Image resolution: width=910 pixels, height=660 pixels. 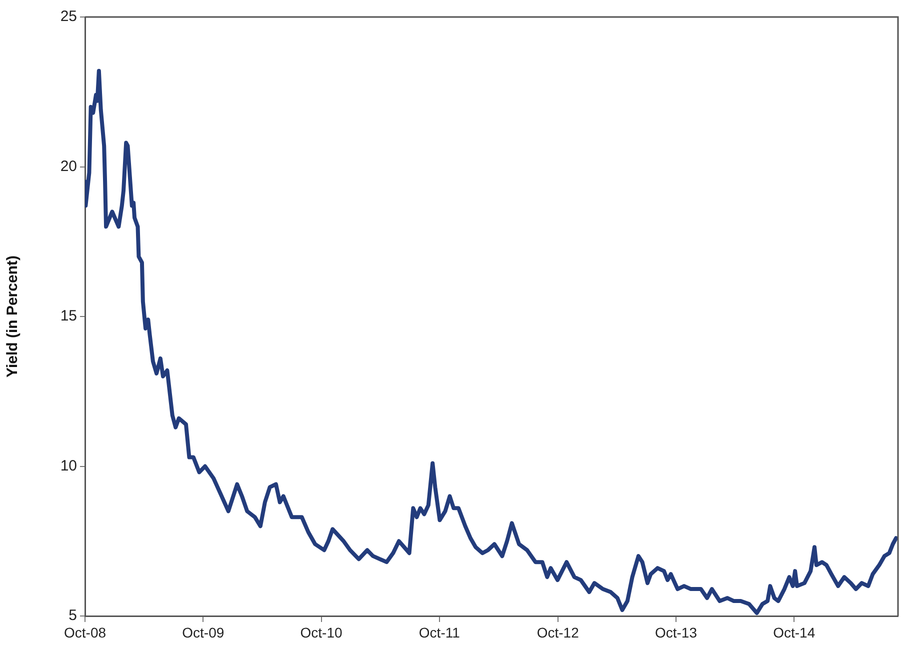 What do you see at coordinates (68, 316) in the screenshot?
I see `y-tick-label: 15` at bounding box center [68, 316].